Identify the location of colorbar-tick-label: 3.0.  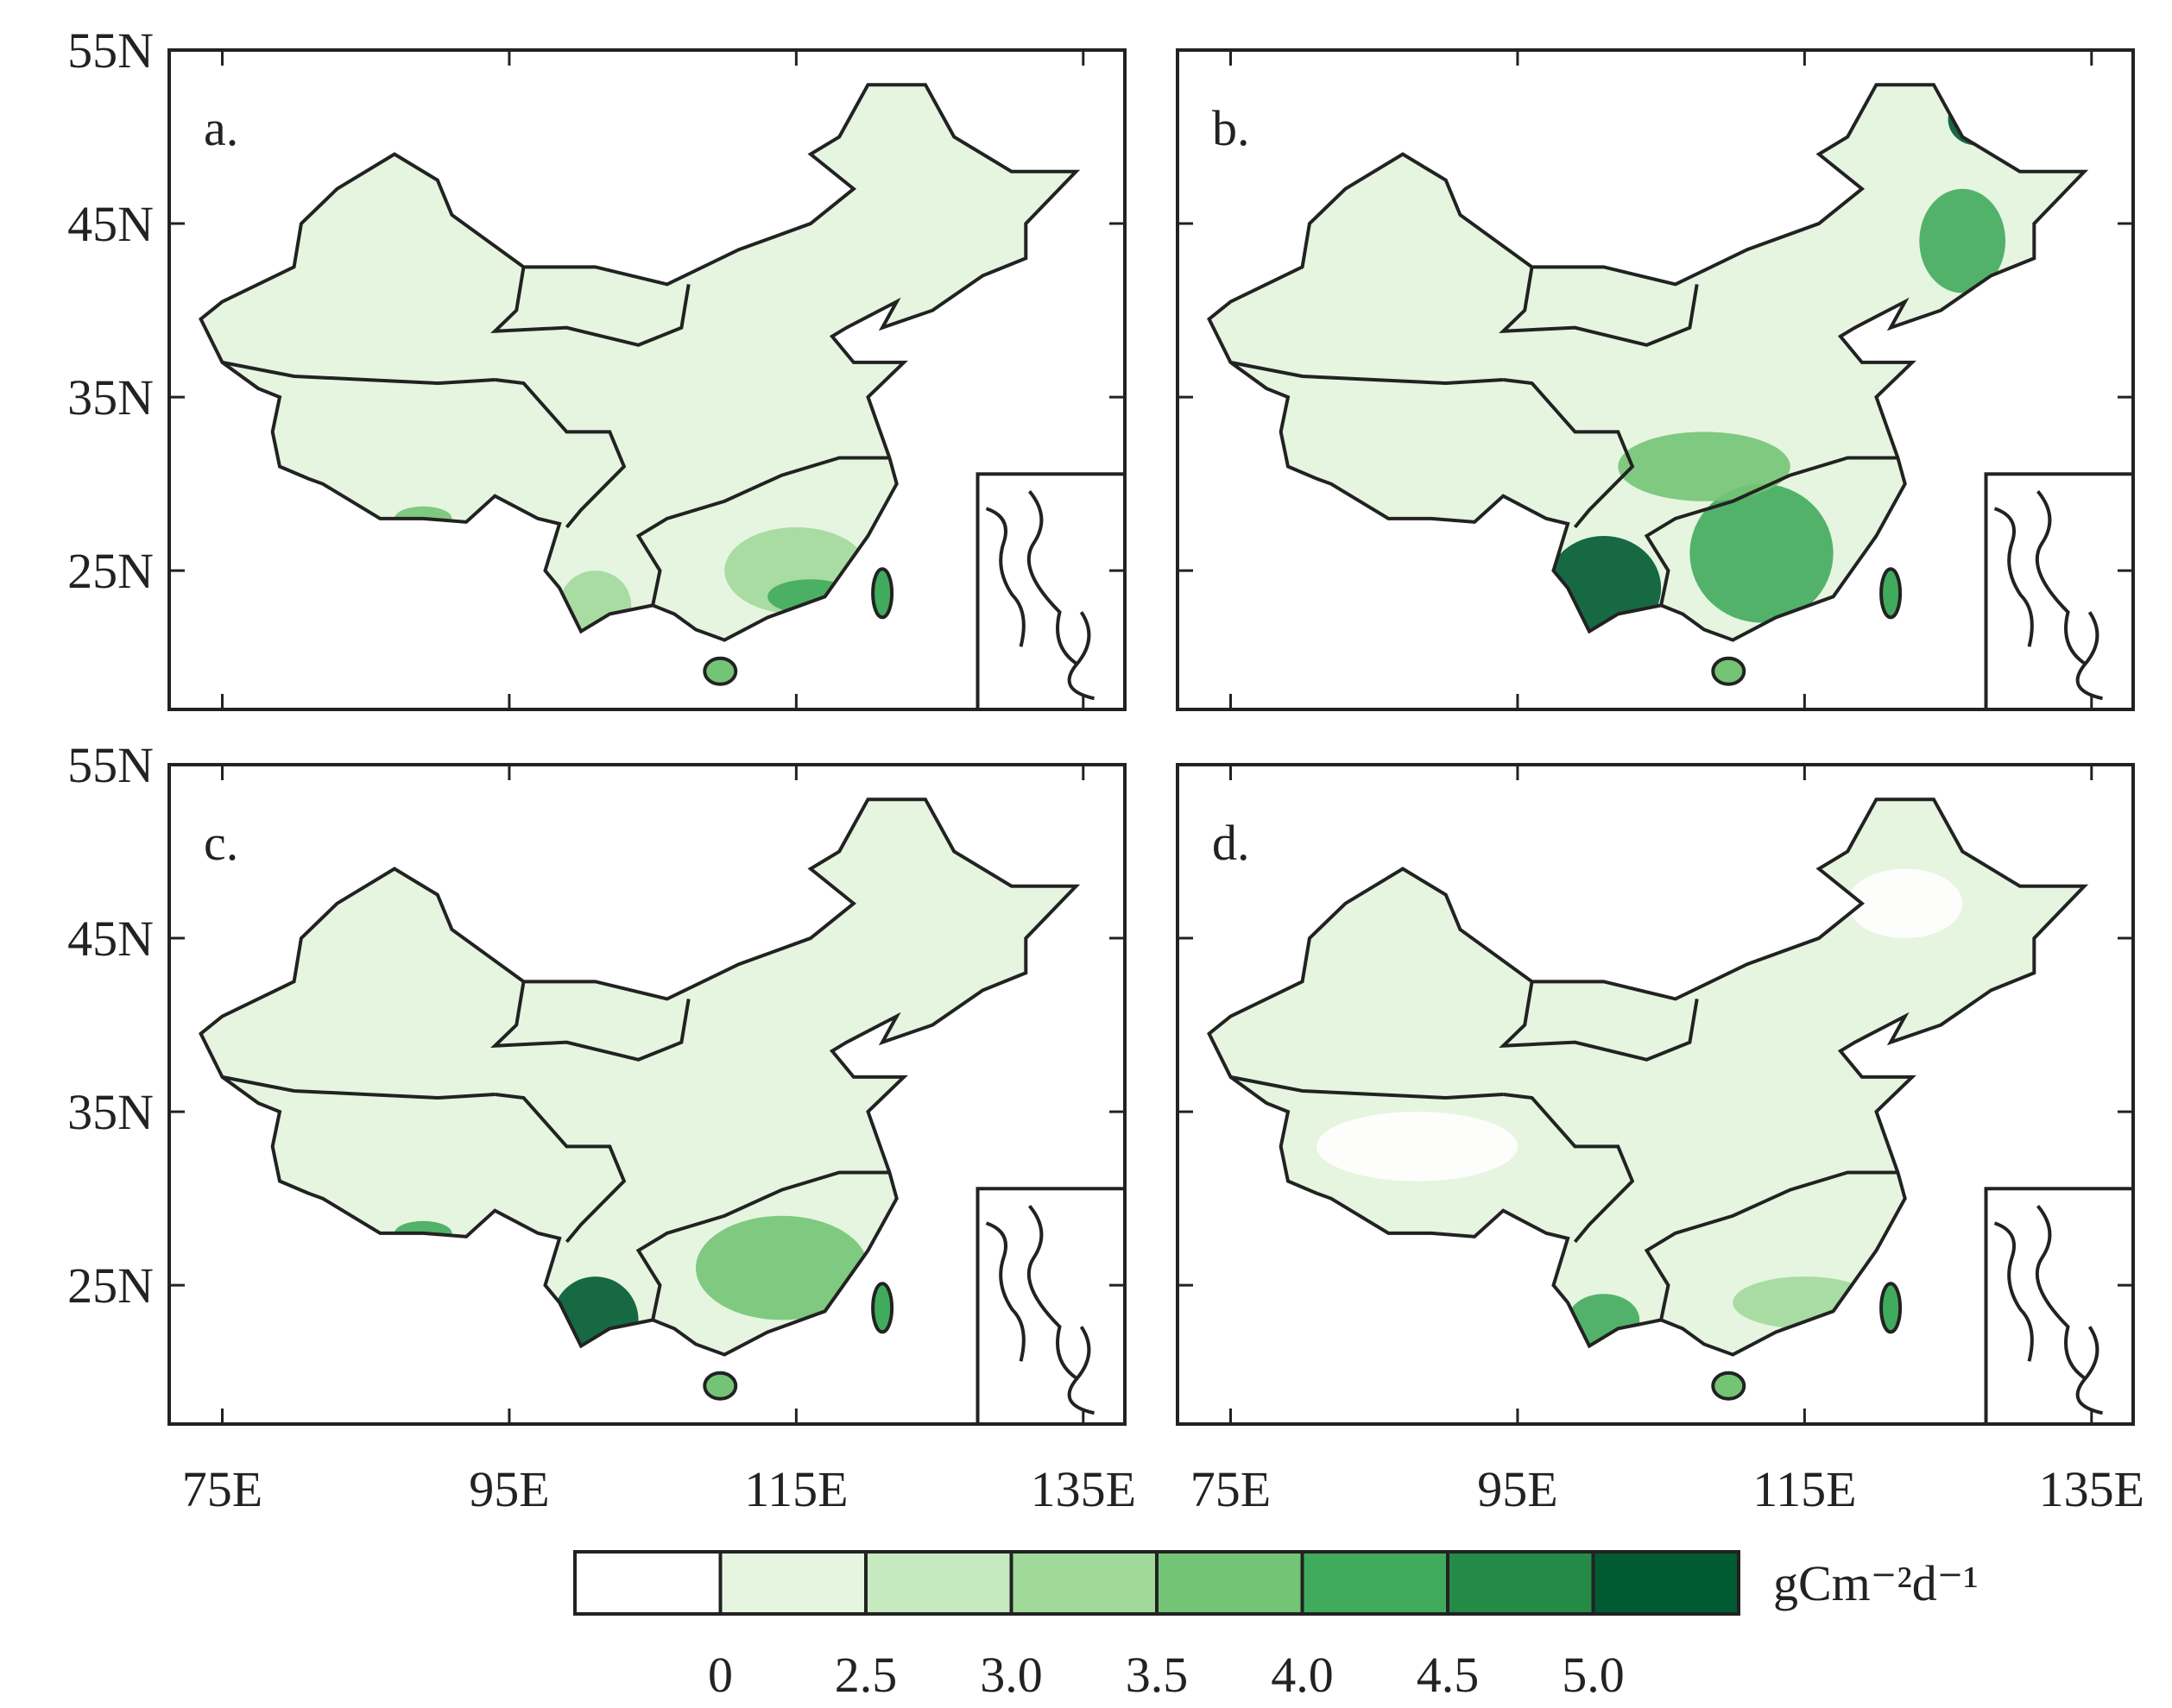
(1012, 1675).